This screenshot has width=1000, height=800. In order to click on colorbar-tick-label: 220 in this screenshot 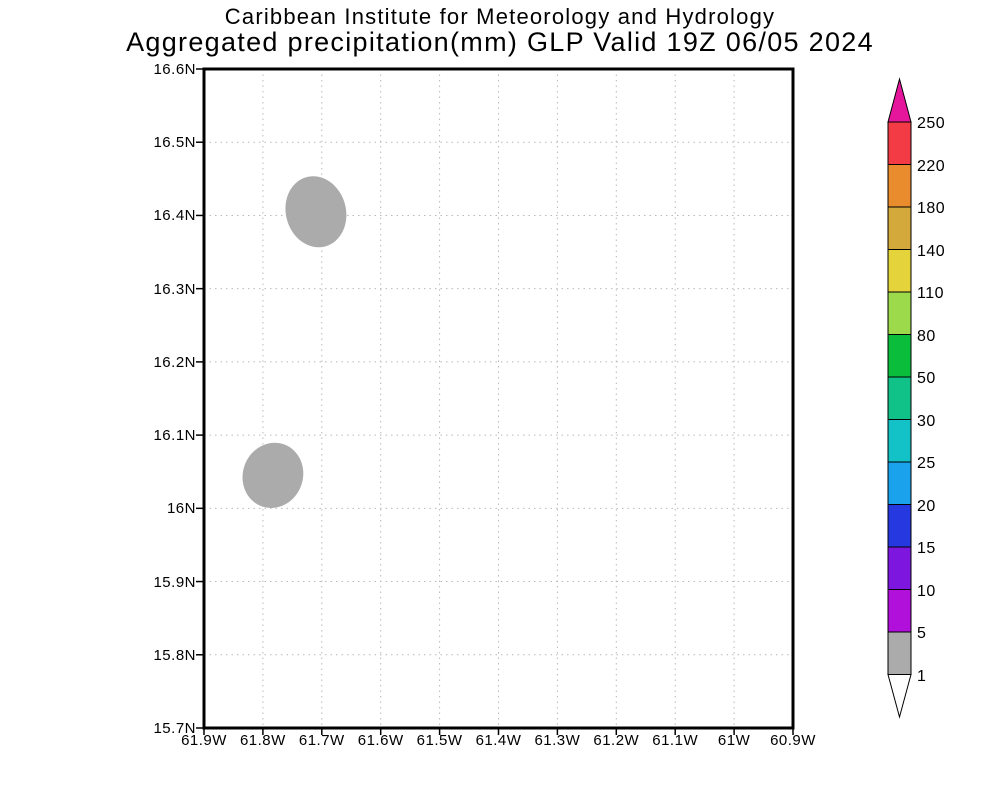, I will do `click(931, 166)`.